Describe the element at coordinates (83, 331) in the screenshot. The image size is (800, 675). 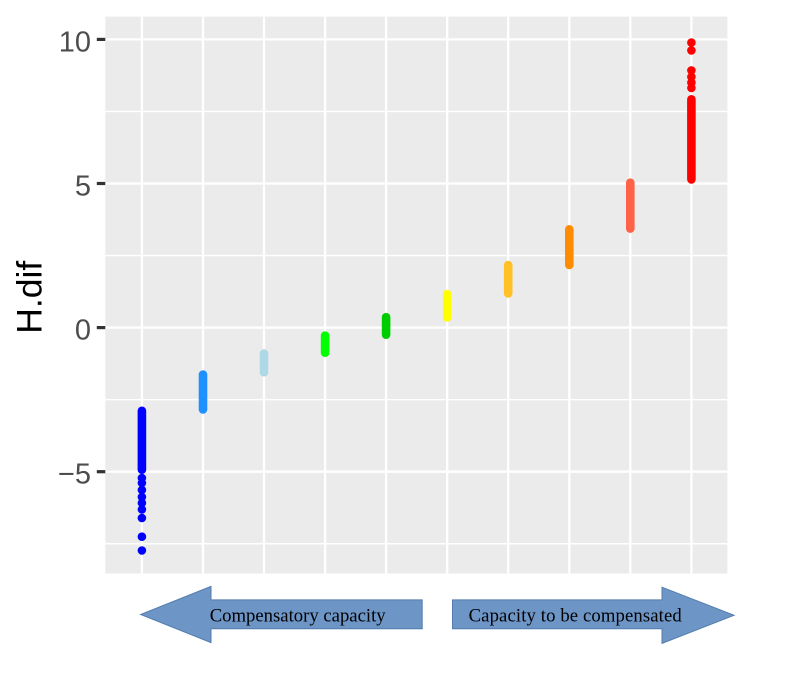
I see `svg-text: 0` at that location.